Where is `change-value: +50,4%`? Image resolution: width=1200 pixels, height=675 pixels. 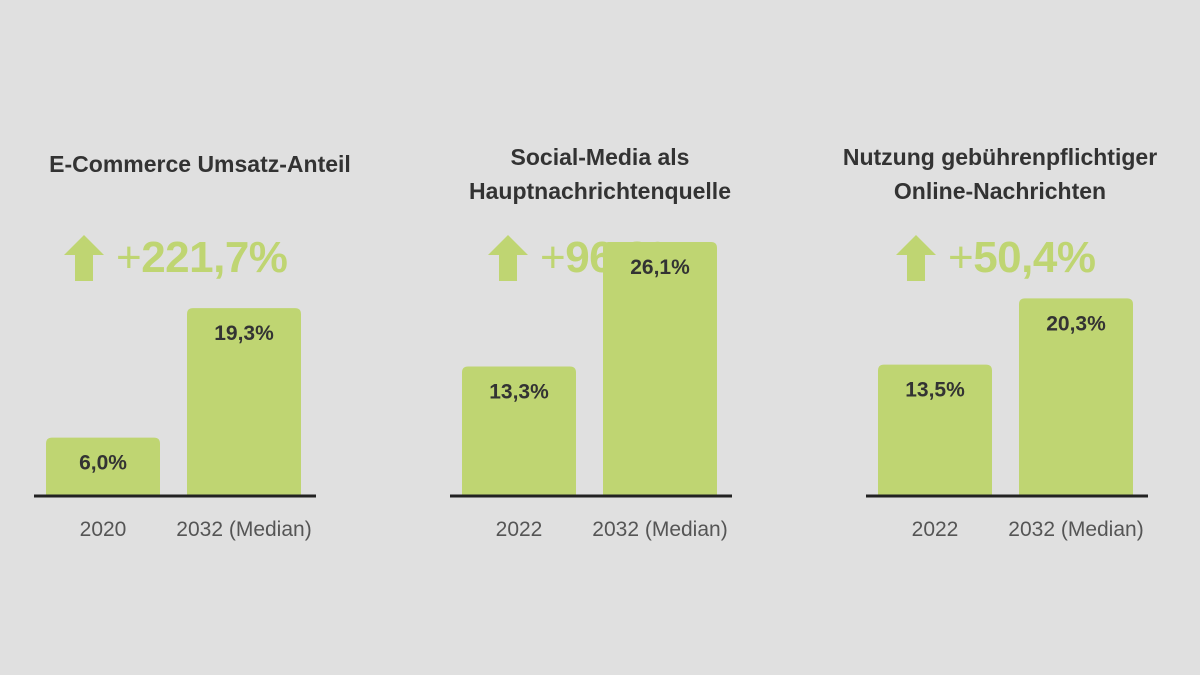
change-value: +50,4% is located at coordinates (1022, 258).